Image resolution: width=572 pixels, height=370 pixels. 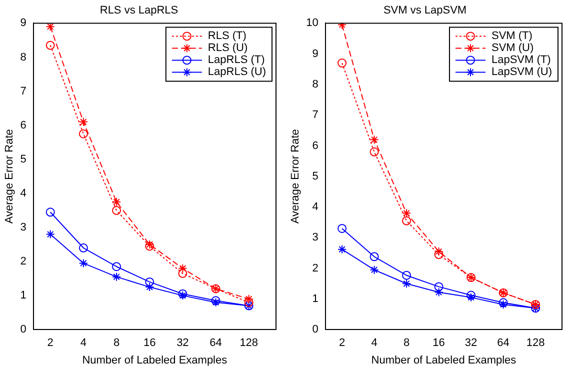 What do you see at coordinates (312, 23) in the screenshot?
I see `y-tick-label: 10` at bounding box center [312, 23].